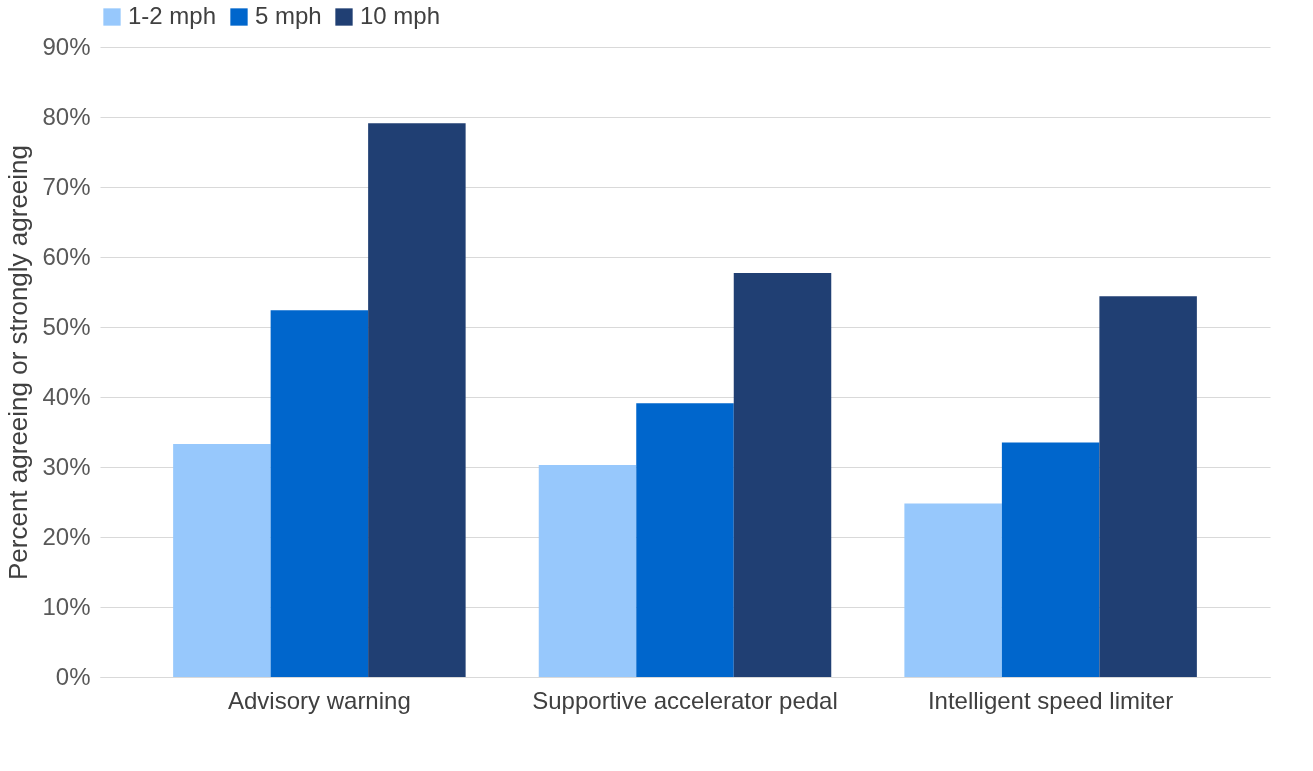 This screenshot has width=1313, height=771. I want to click on y-tick-label: 80%, so click(66, 116).